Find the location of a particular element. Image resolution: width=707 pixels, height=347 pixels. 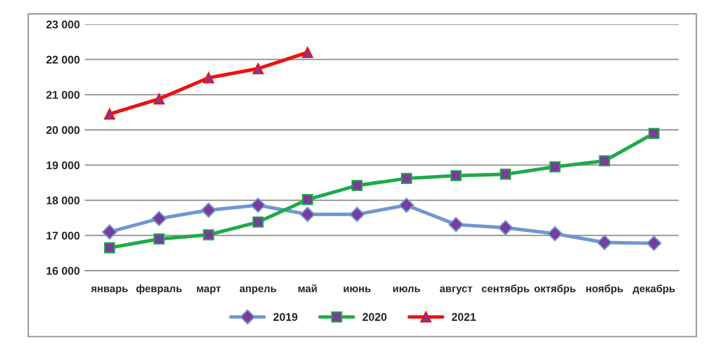

x-tick-label: декабрь is located at coordinates (653, 289).